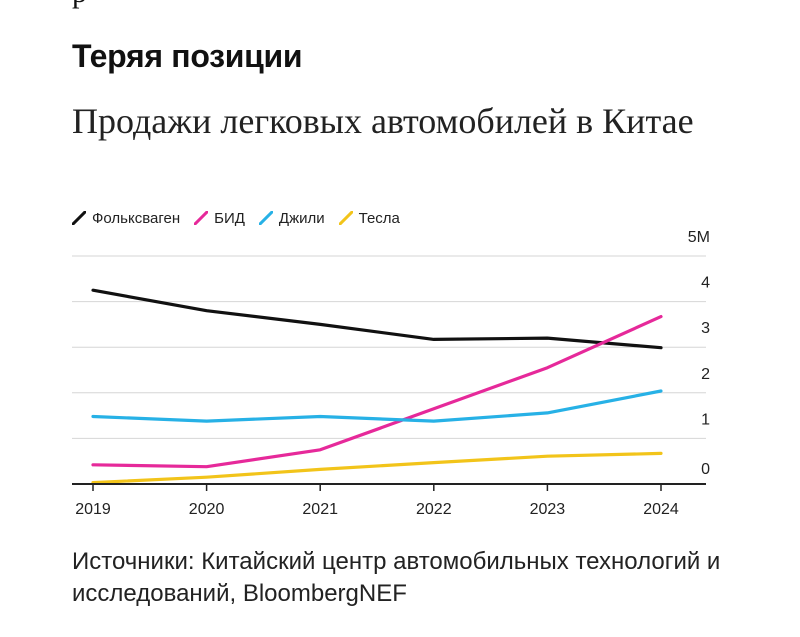 Image resolution: width=800 pixels, height=637 pixels. What do you see at coordinates (699, 237) in the screenshot?
I see `y-tick-label: 5M` at bounding box center [699, 237].